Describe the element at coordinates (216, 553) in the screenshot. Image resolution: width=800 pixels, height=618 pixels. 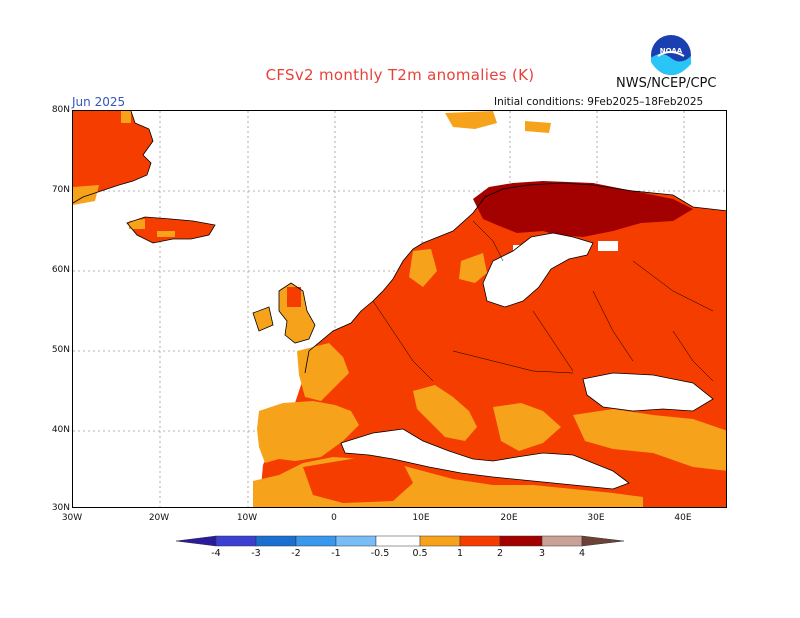
I see `legend-label-m4: -4` at that location.